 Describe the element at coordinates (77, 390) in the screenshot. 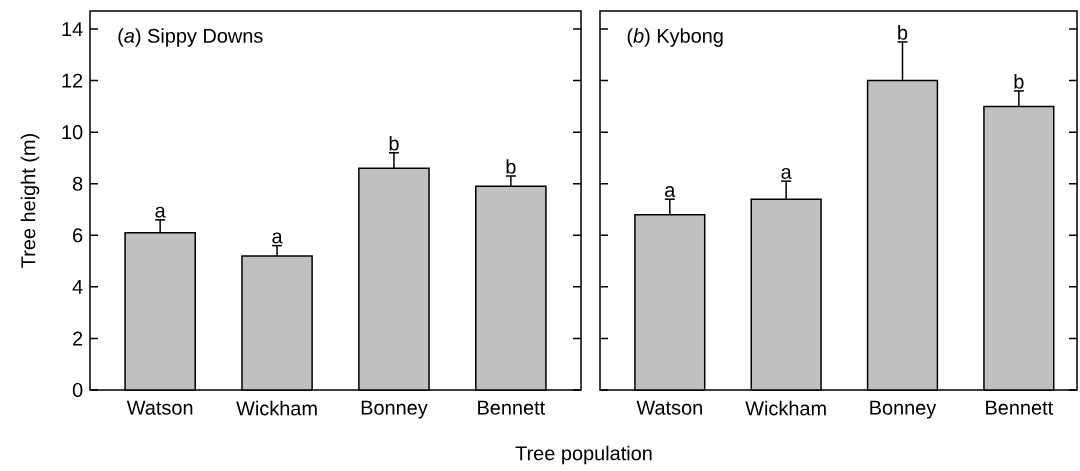

I see `y-tick-label: 0` at that location.